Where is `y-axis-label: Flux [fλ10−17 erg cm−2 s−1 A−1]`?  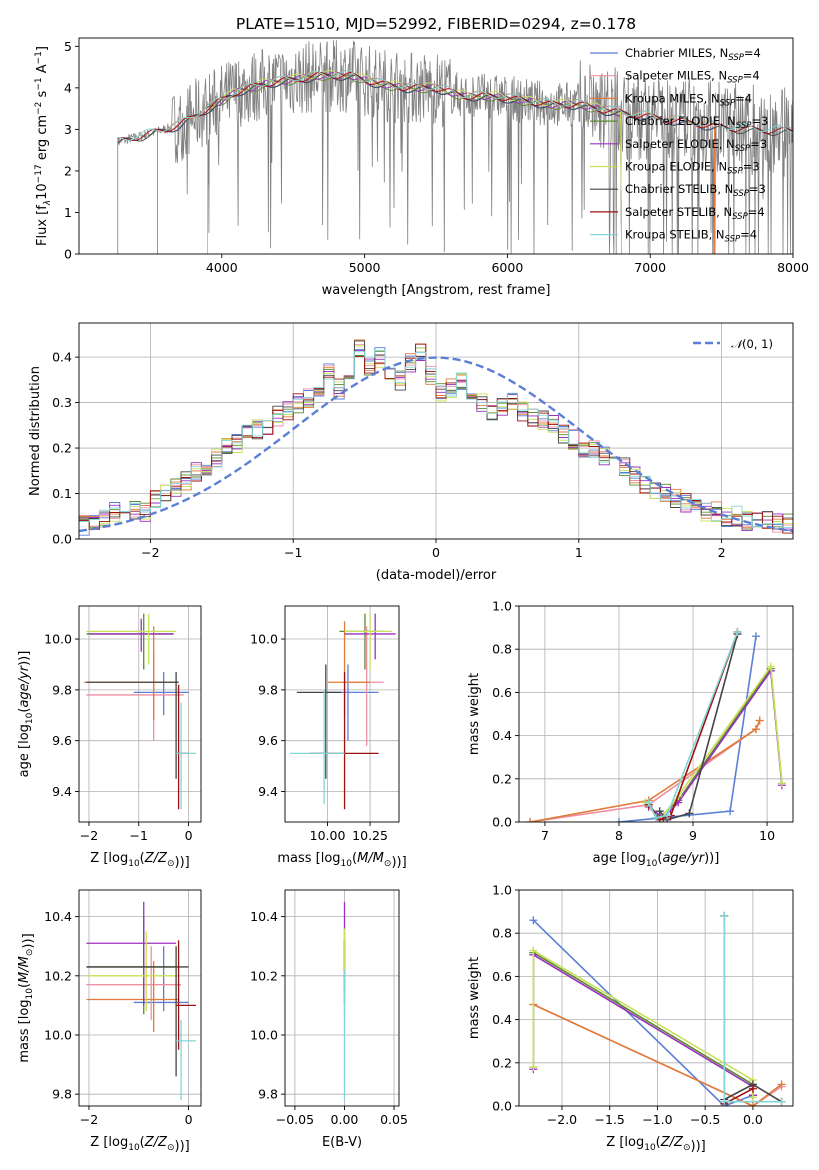
y-axis-label: Flux [fλ10−17 erg cm−2 s−1 A−1] is located at coordinates (43, 146).